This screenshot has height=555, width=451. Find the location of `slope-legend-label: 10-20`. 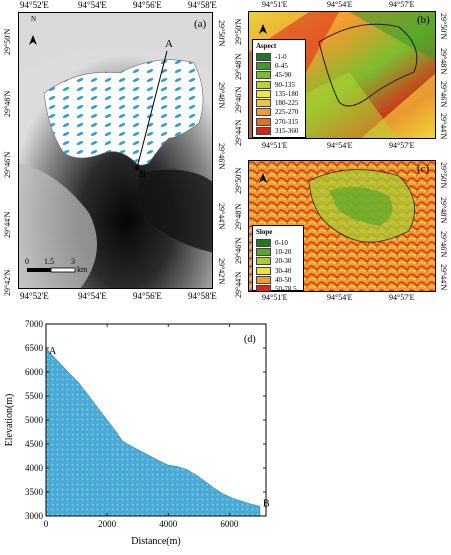

slope-legend-label: 10-20 is located at coordinates (283, 251).